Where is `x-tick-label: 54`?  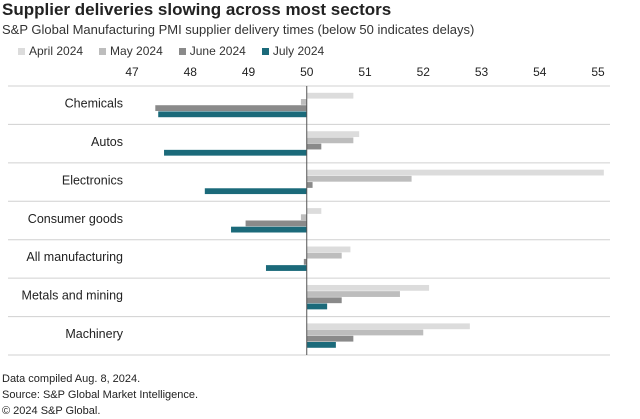 x-tick-label: 54 is located at coordinates (540, 72).